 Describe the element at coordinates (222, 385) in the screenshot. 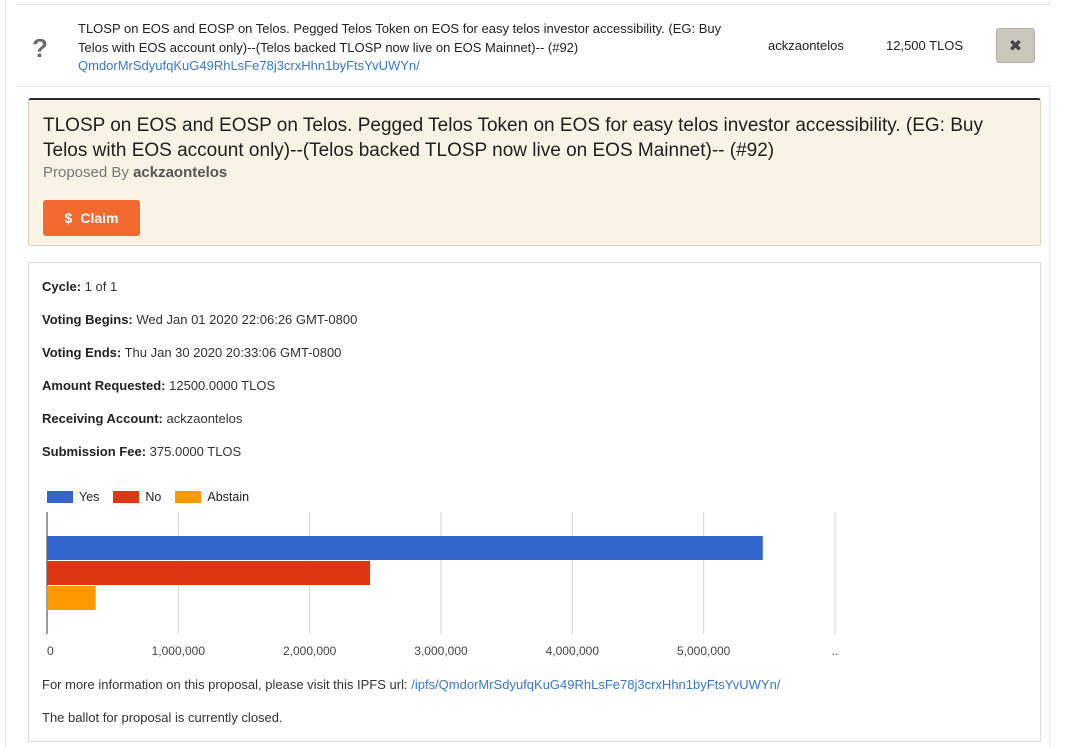

I see `amount-requested-value: 12500.0000 TLOS` at that location.